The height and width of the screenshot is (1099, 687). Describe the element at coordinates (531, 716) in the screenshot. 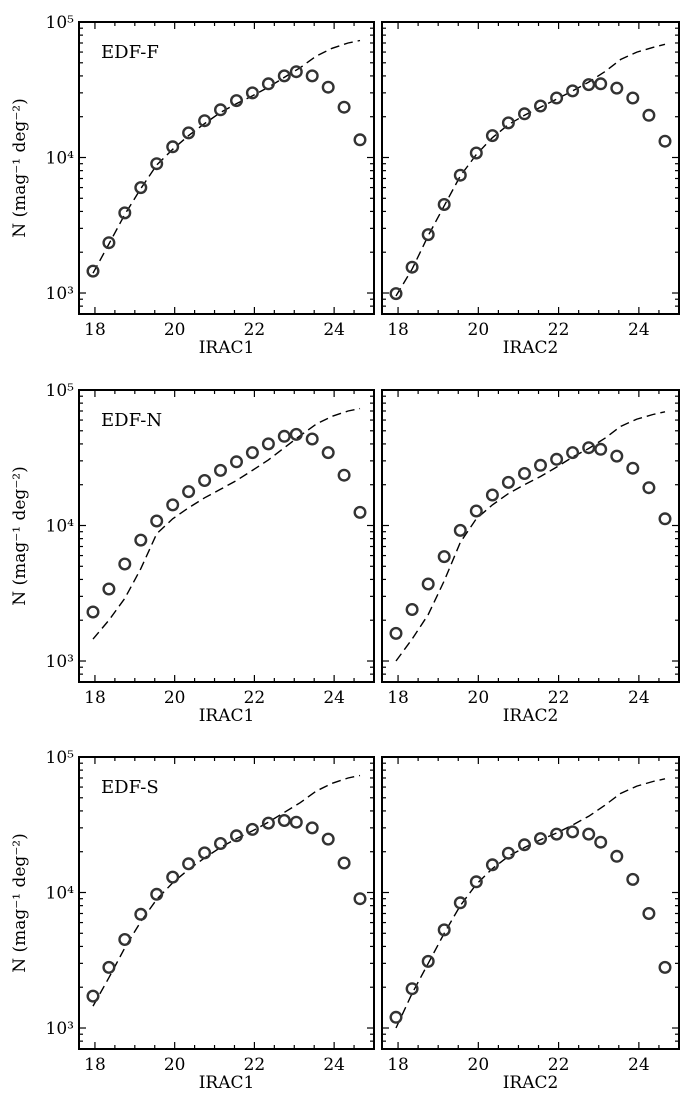

I see `x-axis-label: IRAC2` at that location.